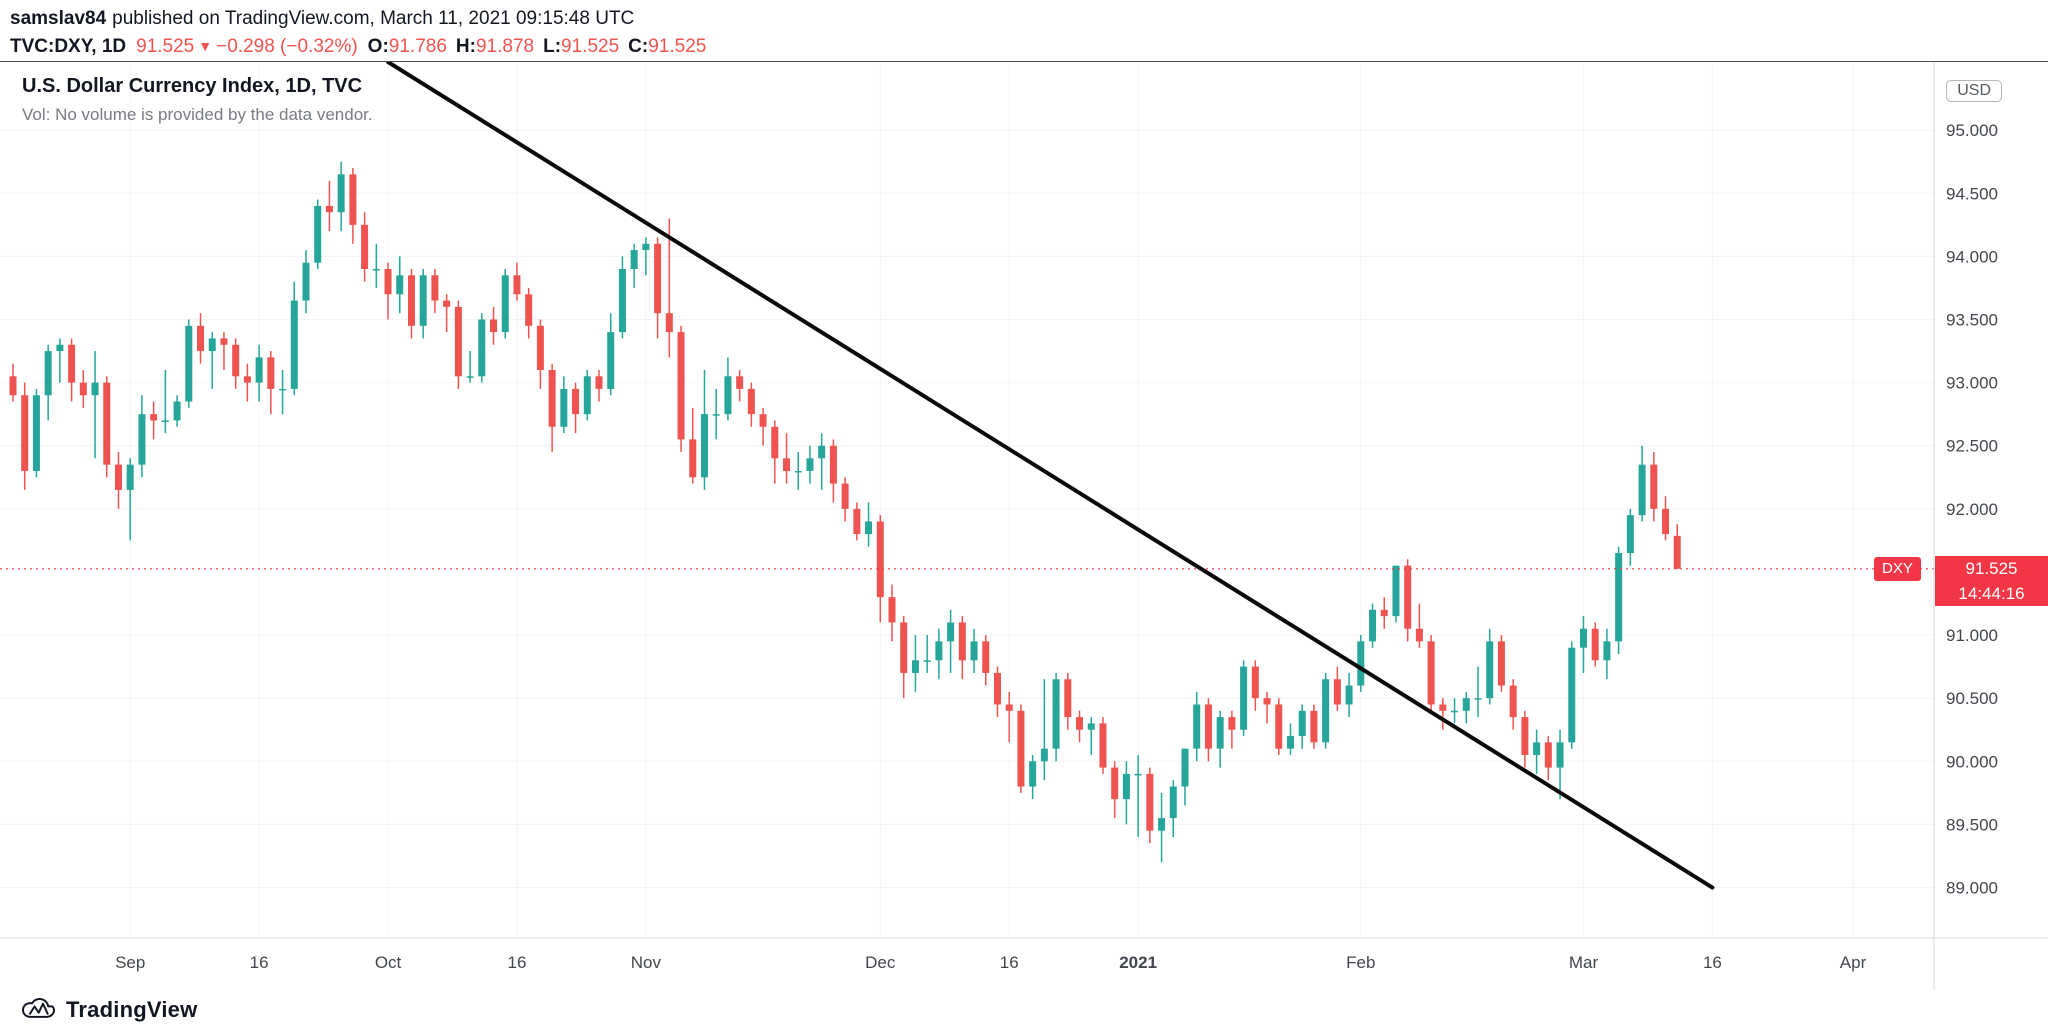  Describe the element at coordinates (1972, 256) in the screenshot. I see `price-tick-label: 94.000` at that location.